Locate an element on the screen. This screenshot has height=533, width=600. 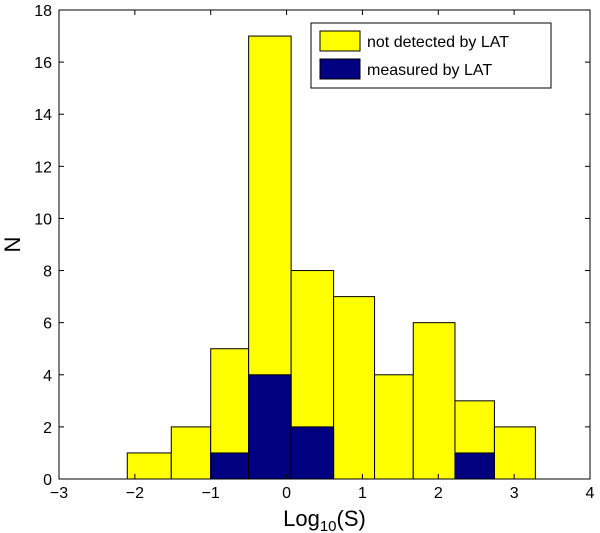
x-axis-label-subscript: 10 is located at coordinates (328, 525).